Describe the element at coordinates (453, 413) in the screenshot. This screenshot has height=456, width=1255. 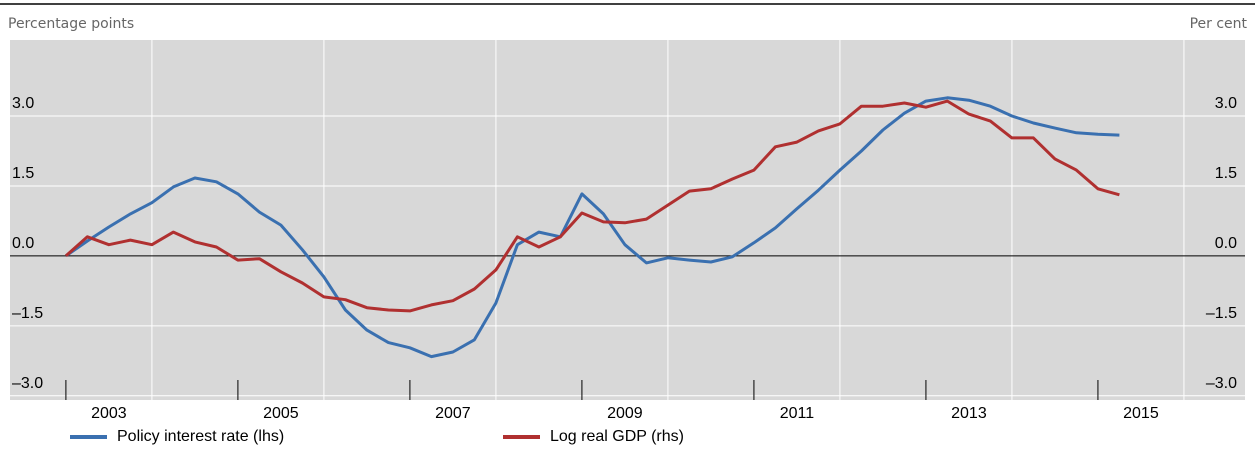
I see `x-tick-label: 2007` at that location.